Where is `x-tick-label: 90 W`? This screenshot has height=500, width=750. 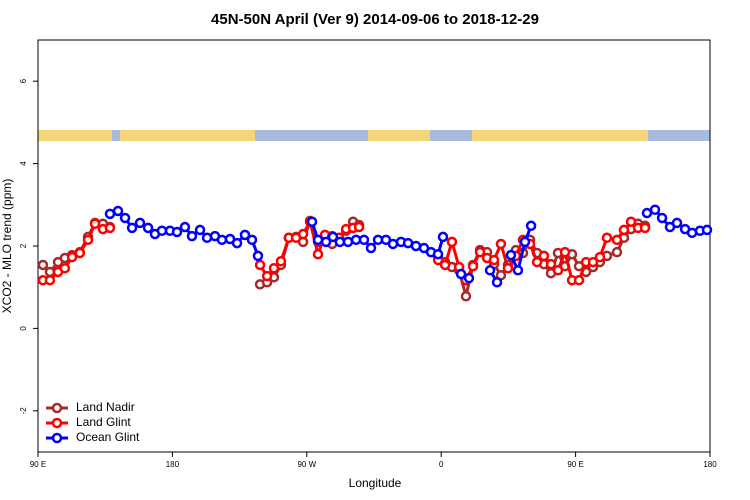
x-tick-label: 90 W is located at coordinates (306, 464).